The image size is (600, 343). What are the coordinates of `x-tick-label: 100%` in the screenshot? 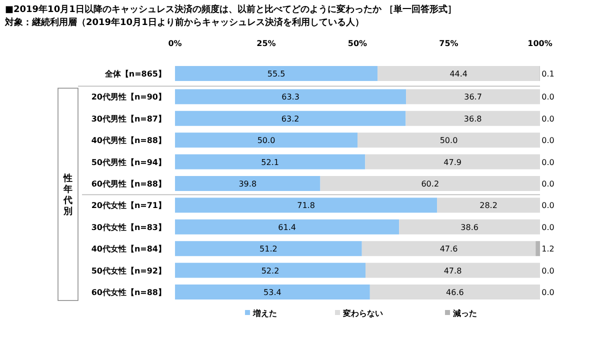 It's located at (540, 43).